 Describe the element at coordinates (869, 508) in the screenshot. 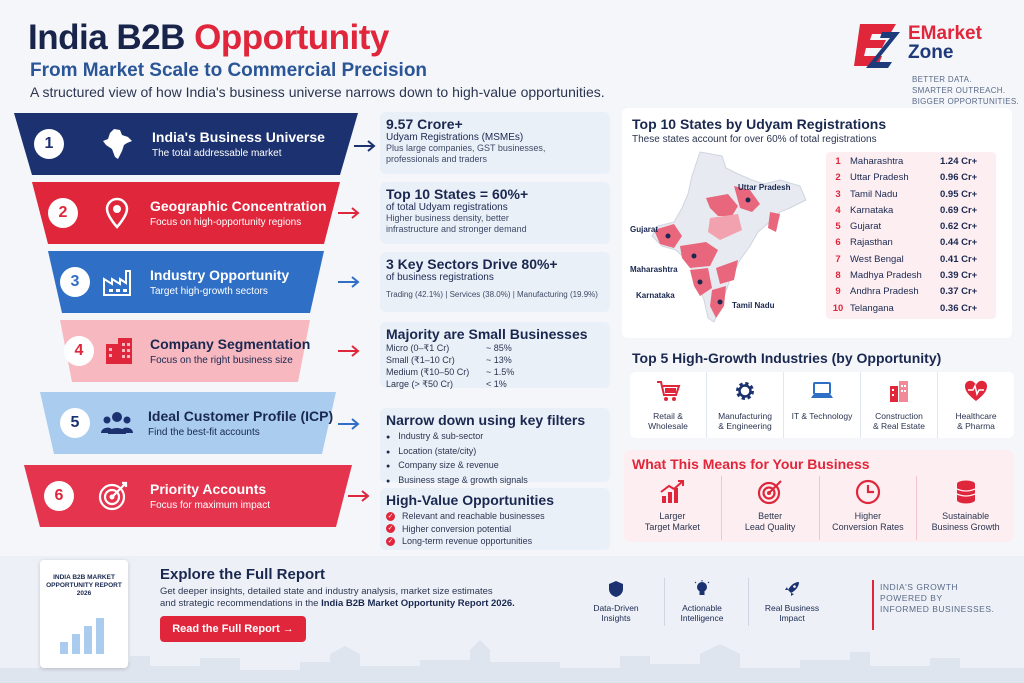

I see `benefit-conversion: Higher Conversion Rates` at that location.